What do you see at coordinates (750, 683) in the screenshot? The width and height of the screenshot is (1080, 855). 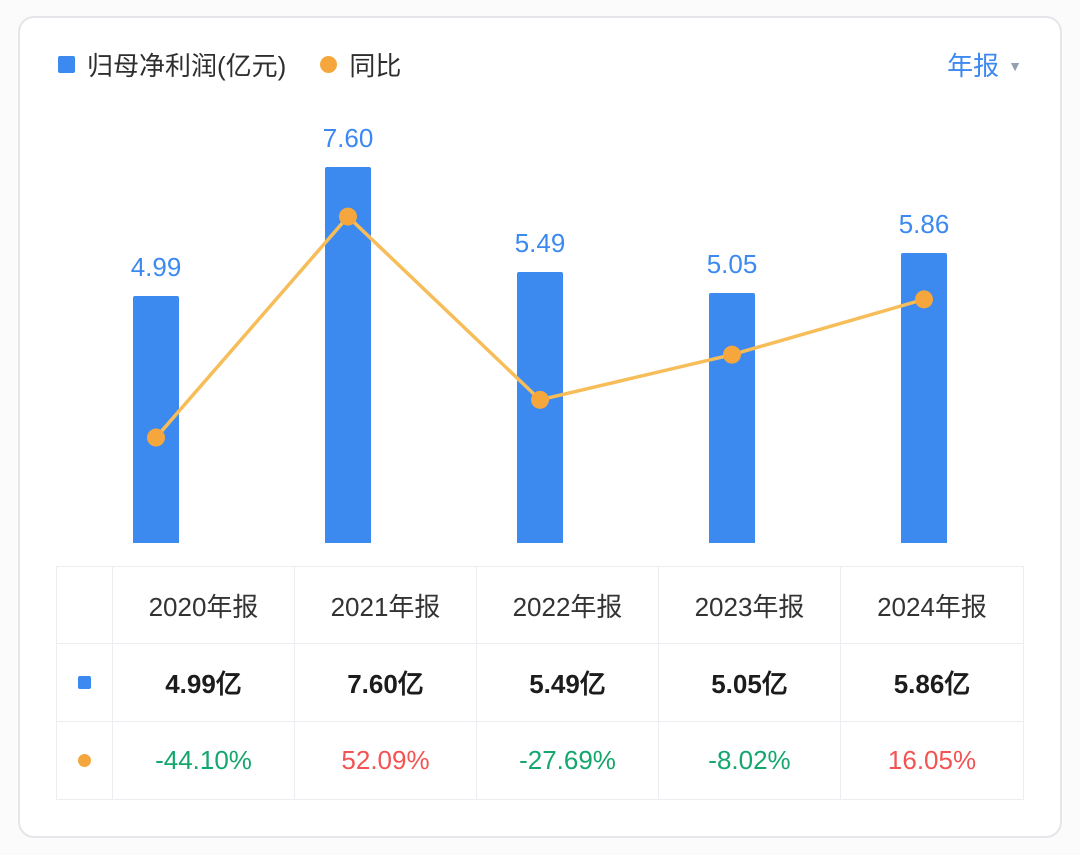 I see `net-profit-cell: 5.05亿` at bounding box center [750, 683].